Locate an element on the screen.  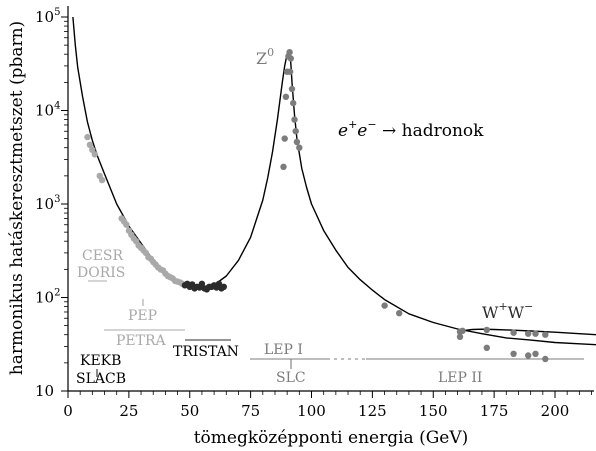
label-lep2: LEP II is located at coordinates (460, 378).